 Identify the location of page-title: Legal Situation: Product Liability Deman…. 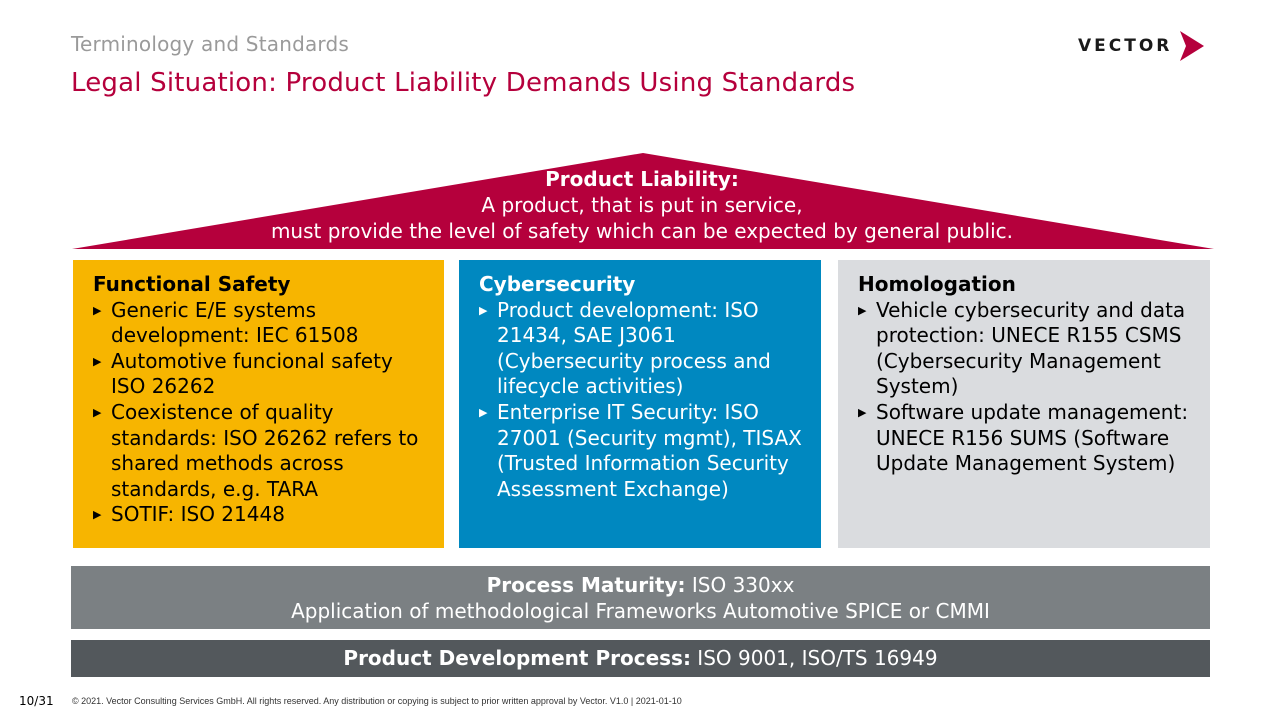
(463, 83).